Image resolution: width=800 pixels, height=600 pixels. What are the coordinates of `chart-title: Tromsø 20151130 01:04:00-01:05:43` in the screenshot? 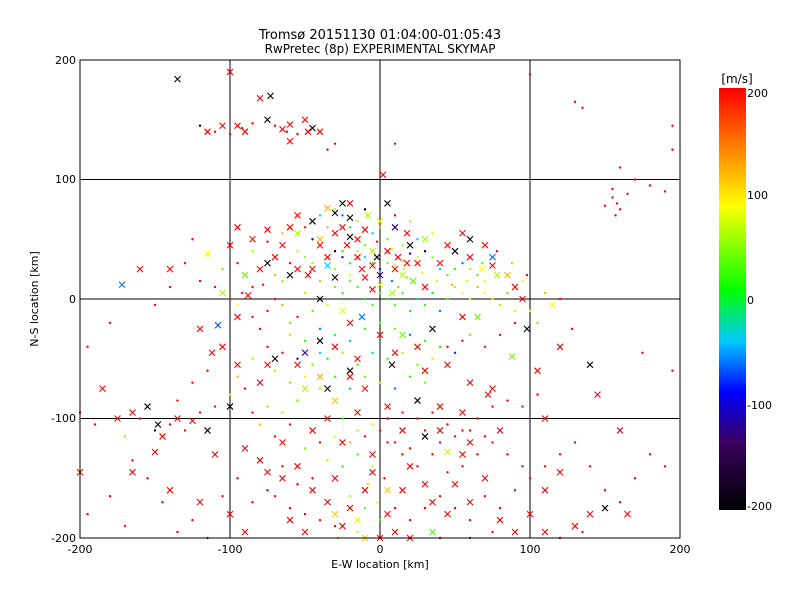 It's located at (379, 35).